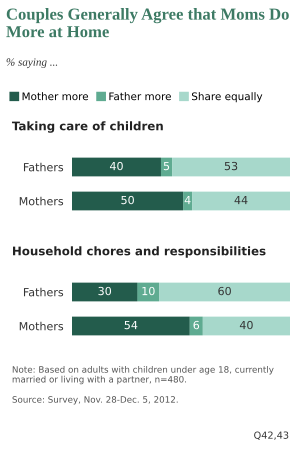  What do you see at coordinates (227, 97) in the screenshot?
I see `legend-label: Share equally` at bounding box center [227, 97].